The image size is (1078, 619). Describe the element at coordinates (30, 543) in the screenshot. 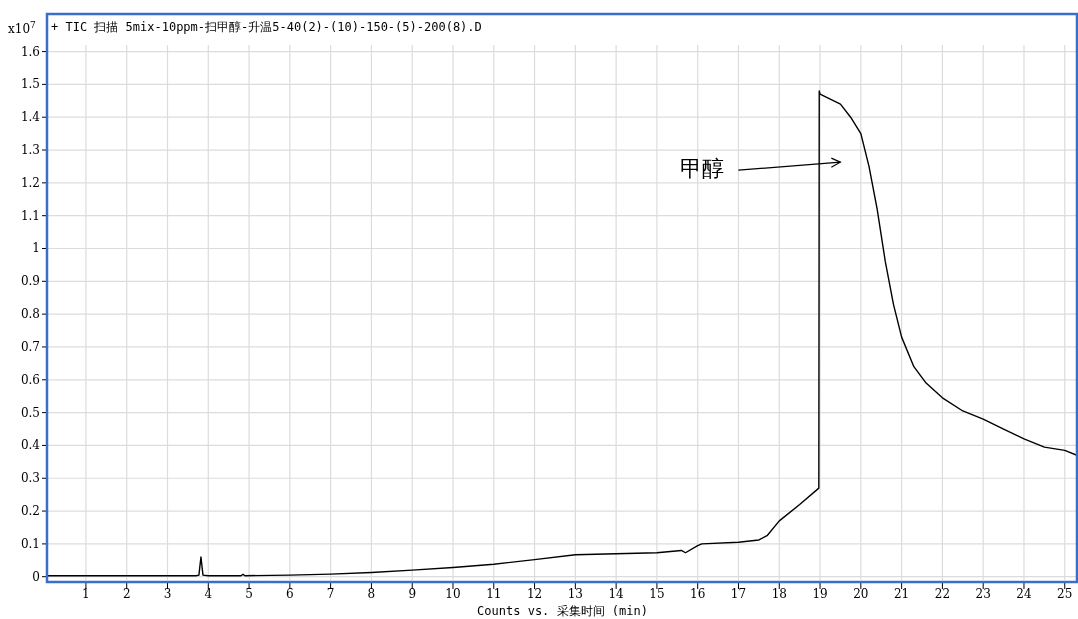

I see `y-tick-label: 0.1` at that location.